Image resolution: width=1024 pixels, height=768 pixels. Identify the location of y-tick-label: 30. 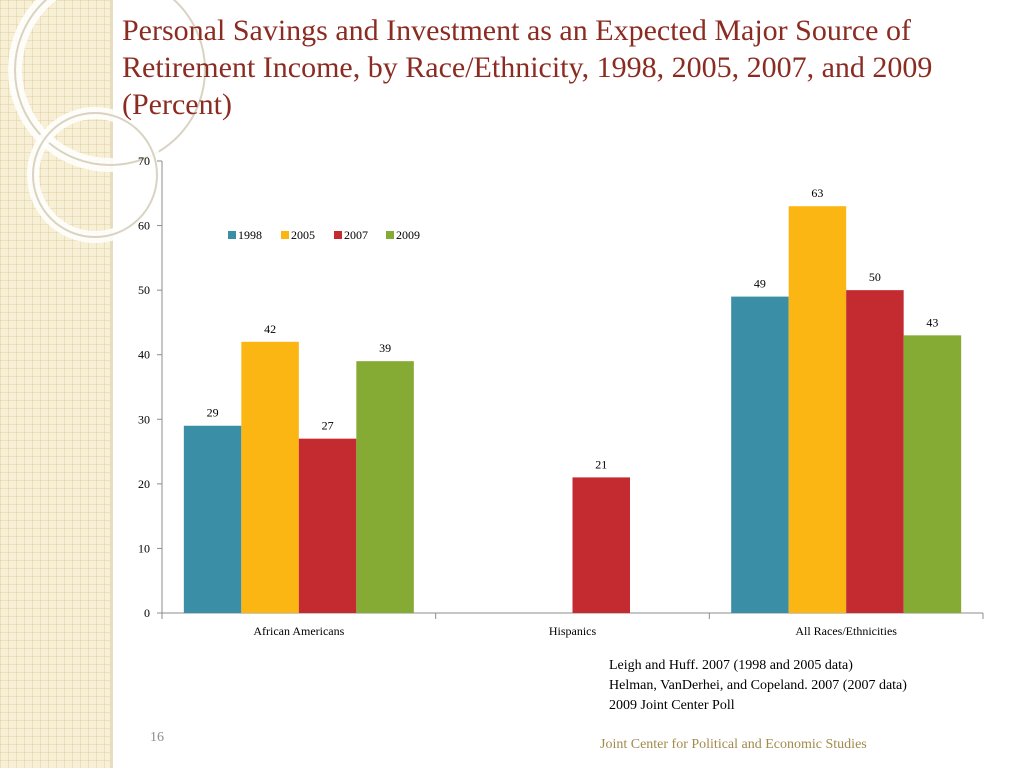
(144, 419).